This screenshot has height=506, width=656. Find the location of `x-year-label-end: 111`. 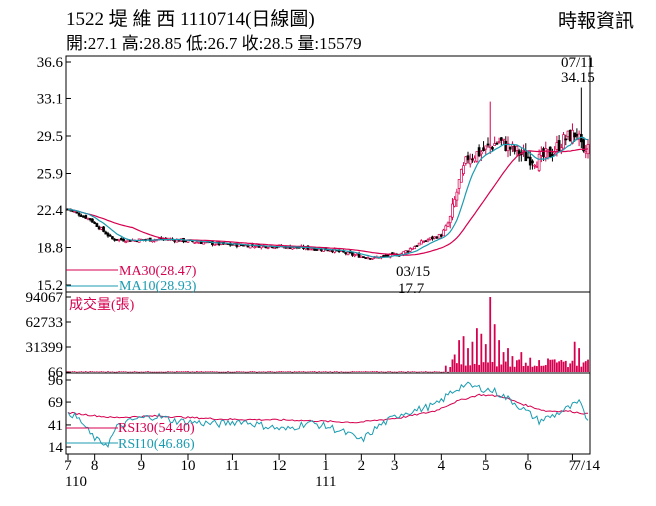

x-year-label-end: 111 is located at coordinates (325, 482).